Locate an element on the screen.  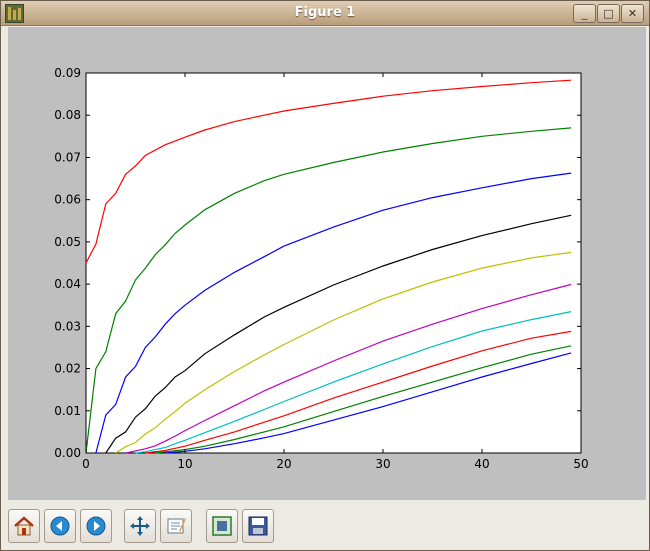
y-tick-label: 0.01 is located at coordinates (67, 411).